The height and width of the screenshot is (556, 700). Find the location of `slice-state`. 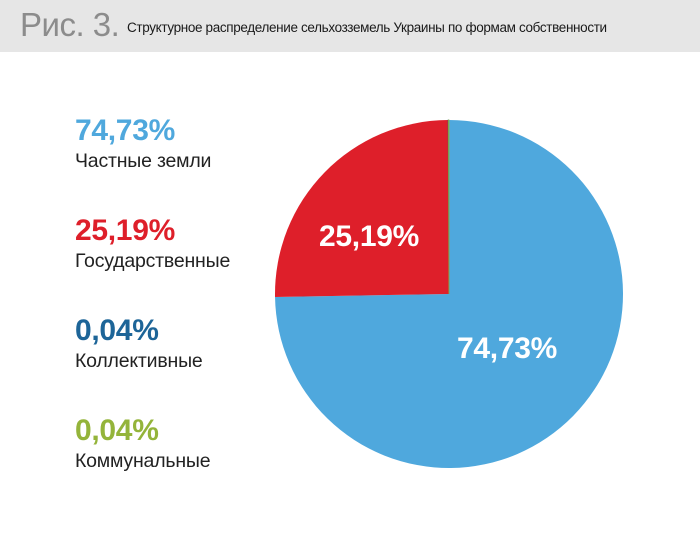

slice-state is located at coordinates (362, 208).